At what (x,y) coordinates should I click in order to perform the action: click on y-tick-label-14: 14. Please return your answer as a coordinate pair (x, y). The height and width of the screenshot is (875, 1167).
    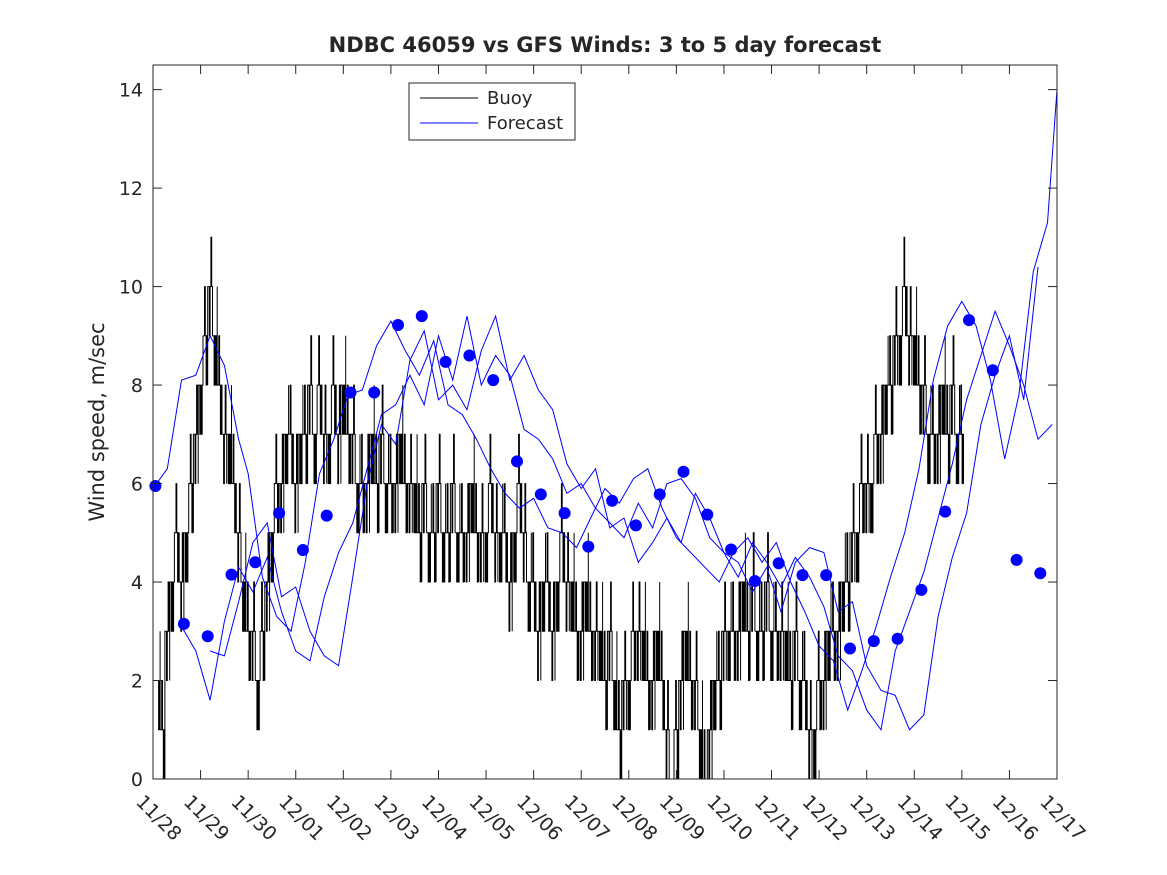
    Looking at the image, I should click on (131, 91).